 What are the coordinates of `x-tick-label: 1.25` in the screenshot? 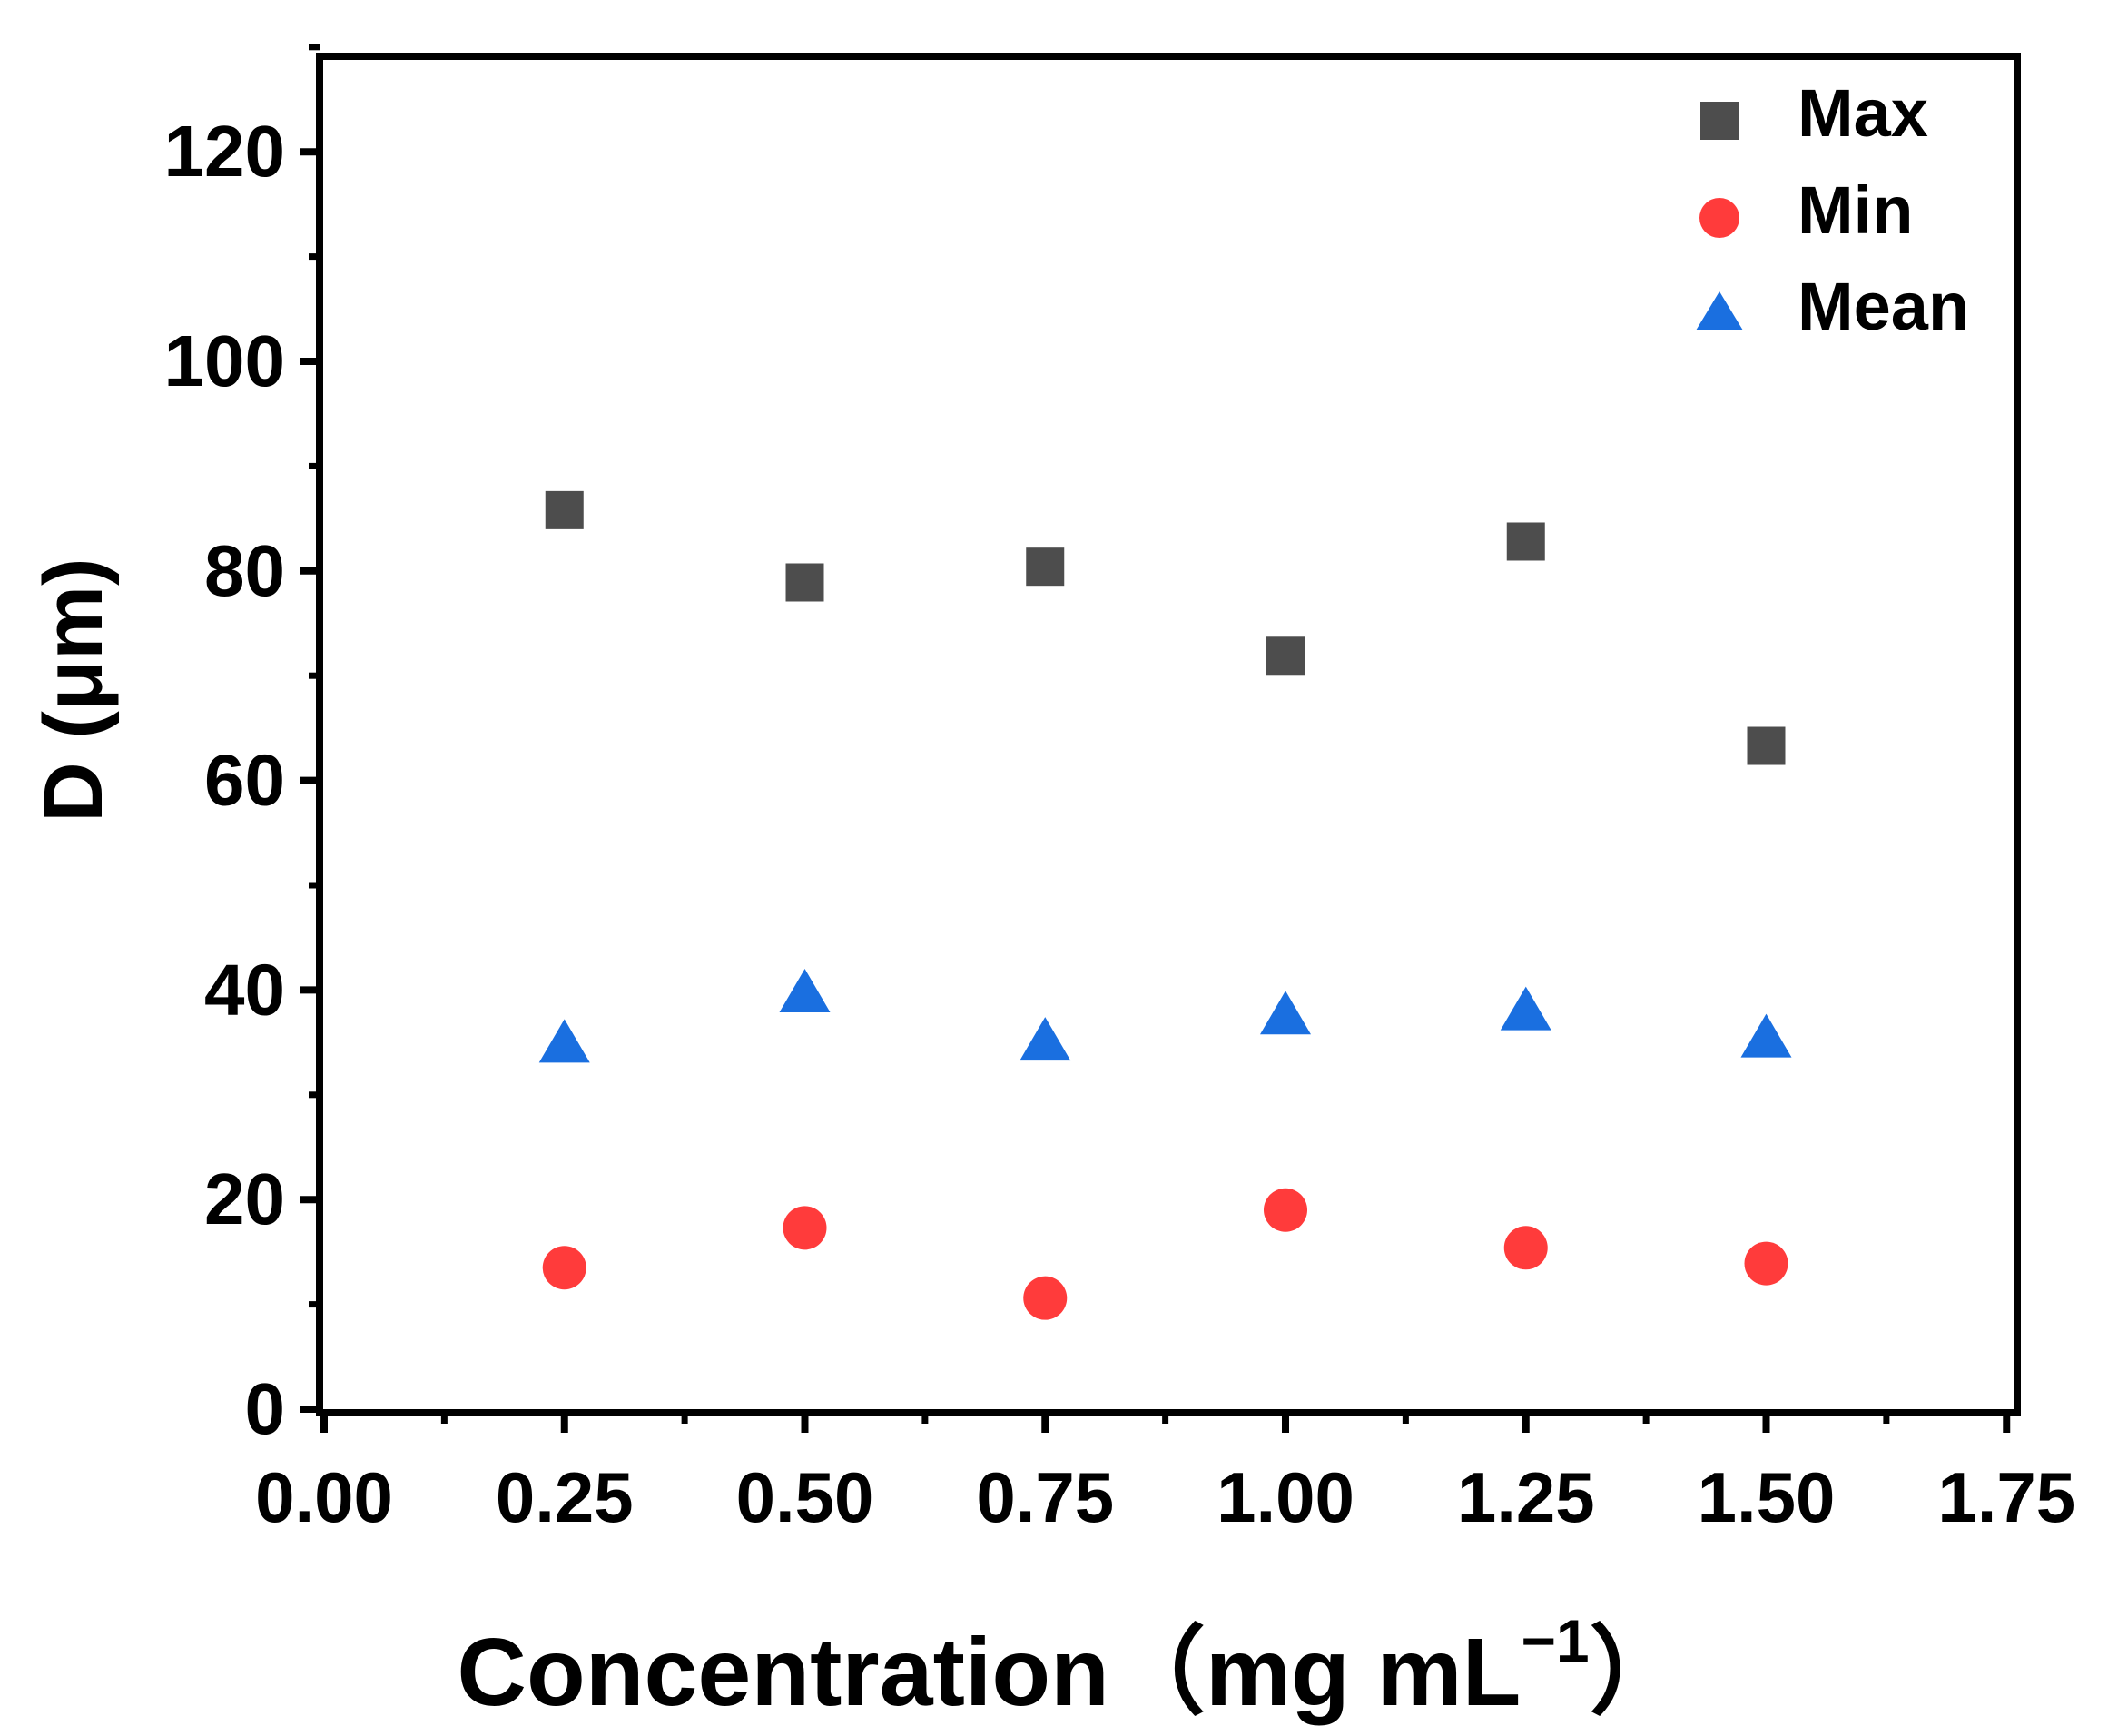 It's located at (1526, 1497).